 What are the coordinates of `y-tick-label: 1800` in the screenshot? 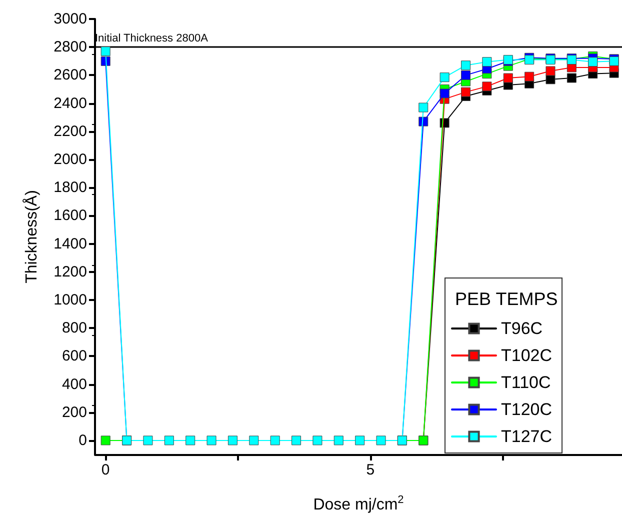 It's located at (70, 187).